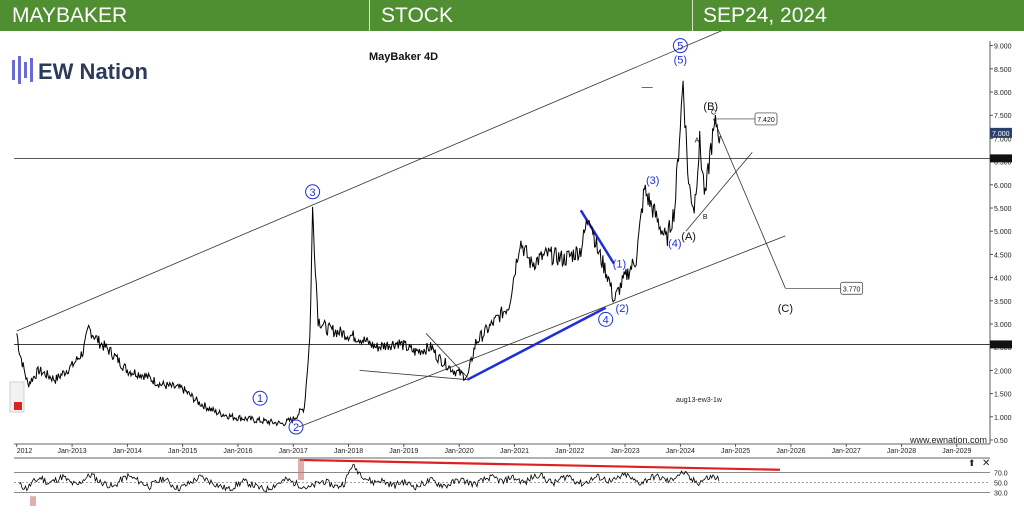 Image resolution: width=1024 pixels, height=514 pixels. I want to click on price-label: 7.420, so click(766, 120).